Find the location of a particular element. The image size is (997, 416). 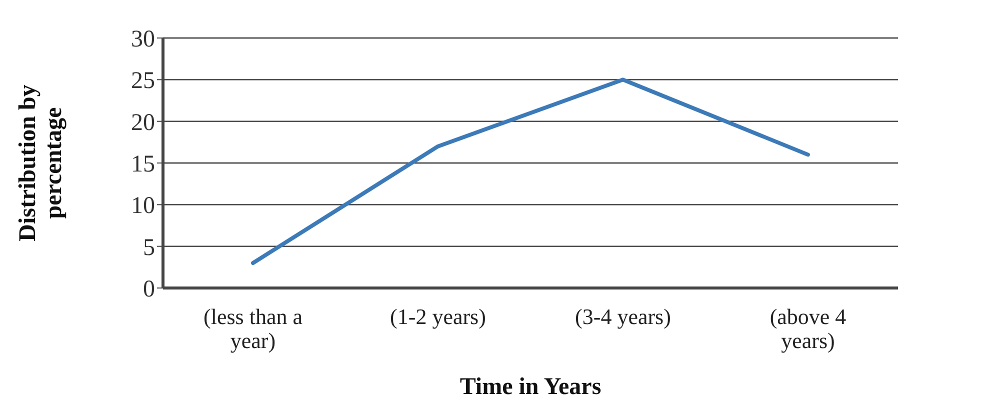

y-tick-label: 10 is located at coordinates (143, 206).